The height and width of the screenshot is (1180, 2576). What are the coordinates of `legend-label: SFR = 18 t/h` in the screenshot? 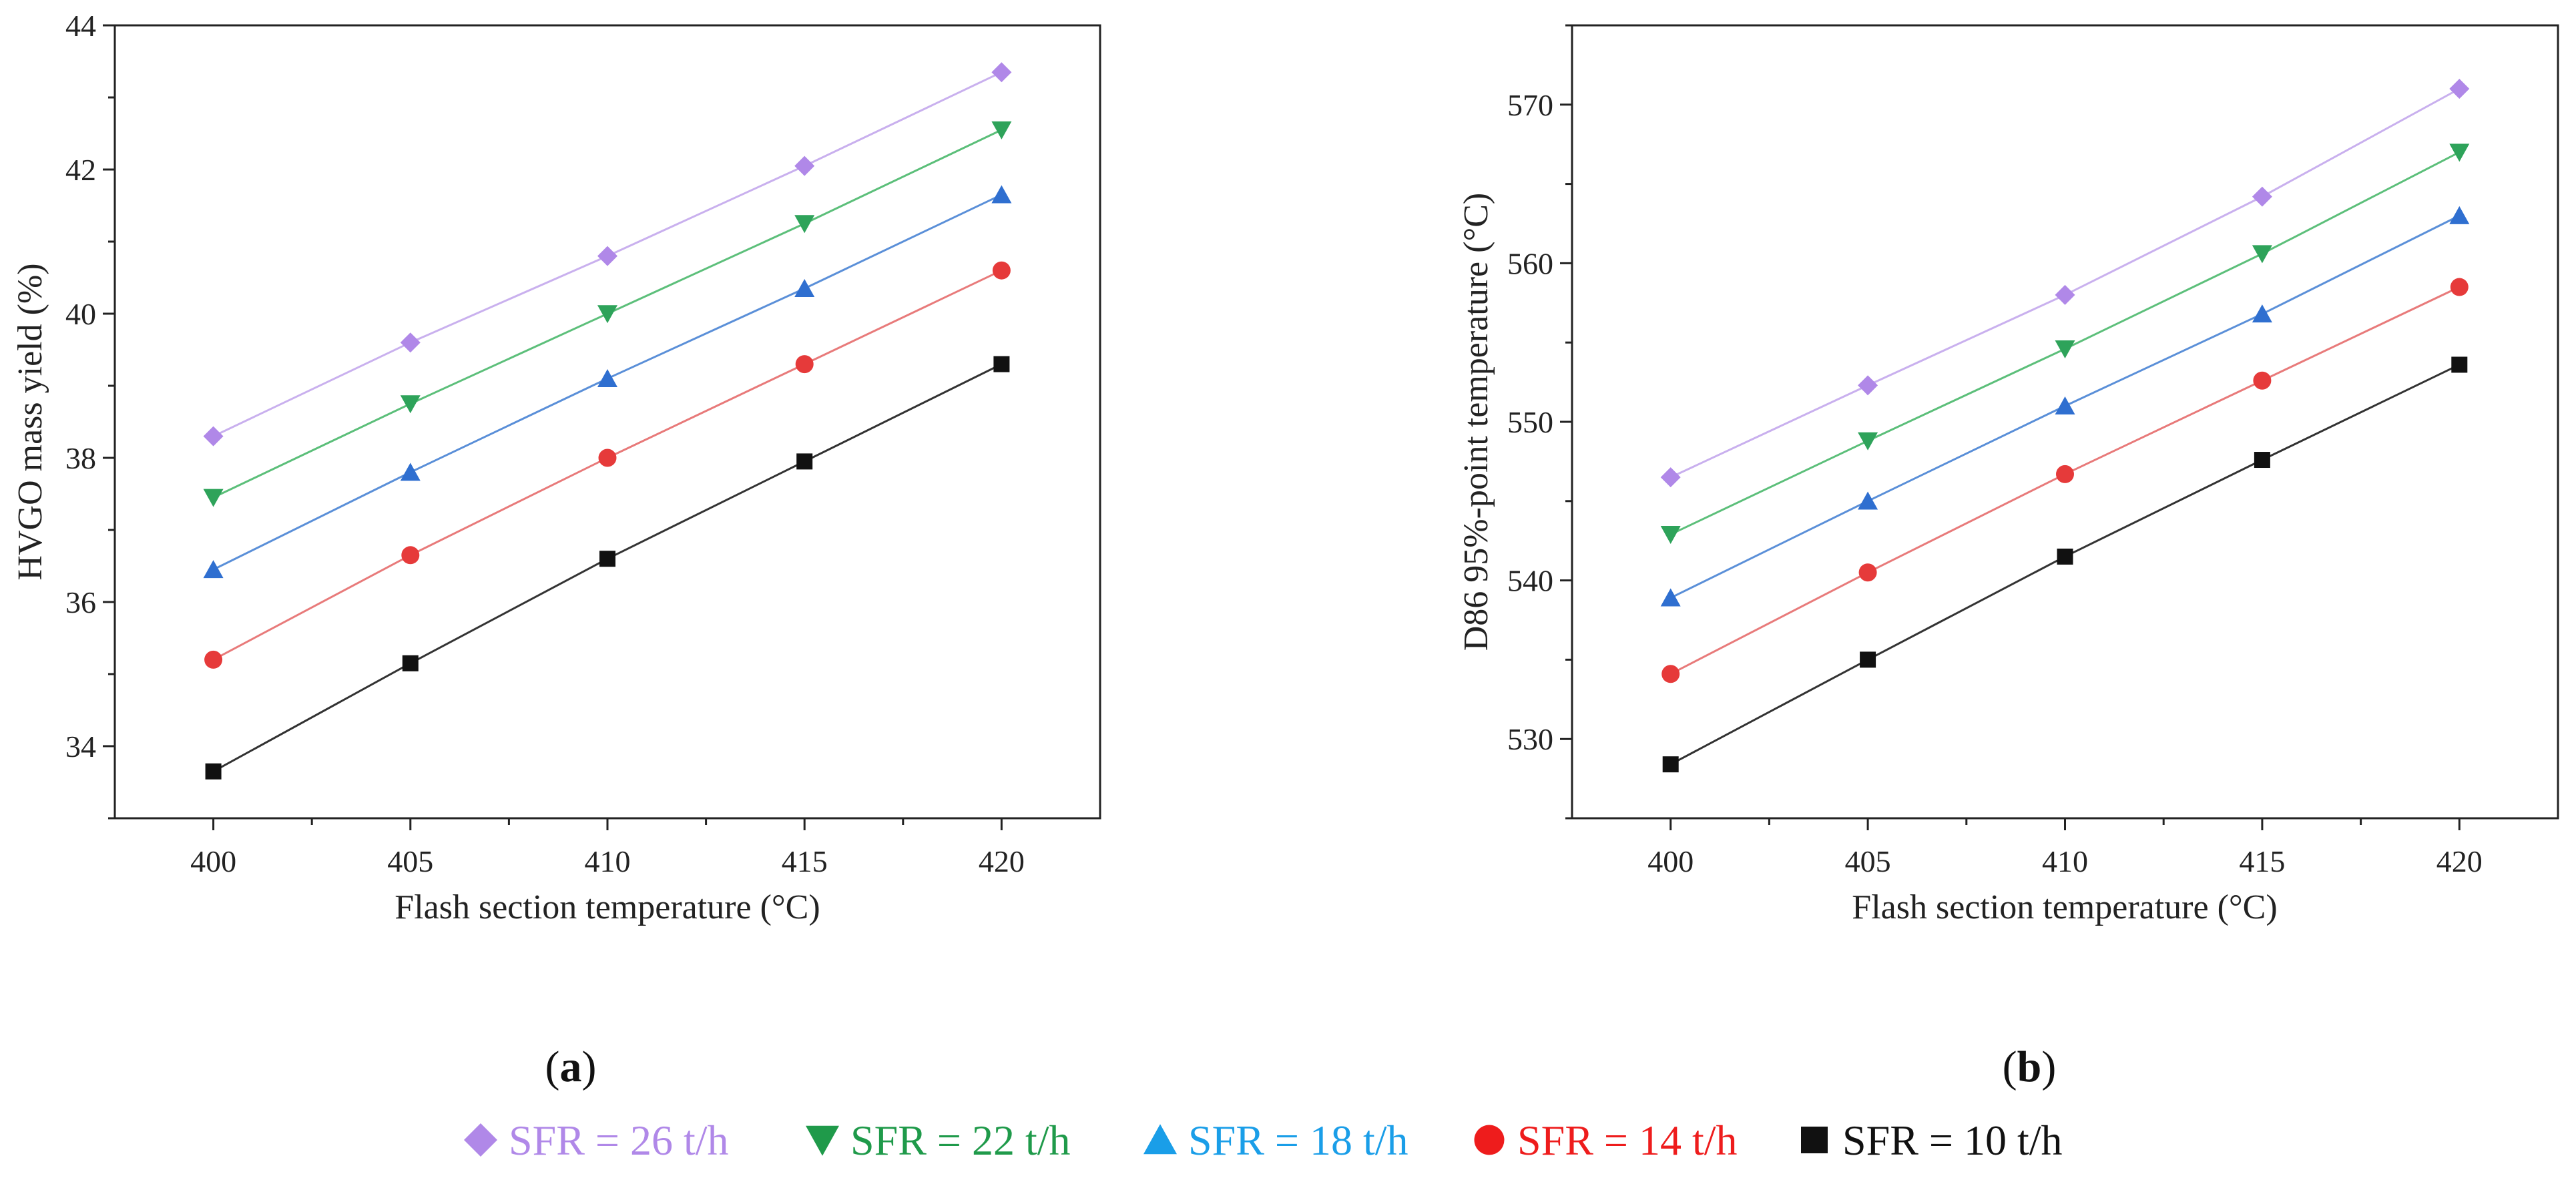 It's located at (1298, 1140).